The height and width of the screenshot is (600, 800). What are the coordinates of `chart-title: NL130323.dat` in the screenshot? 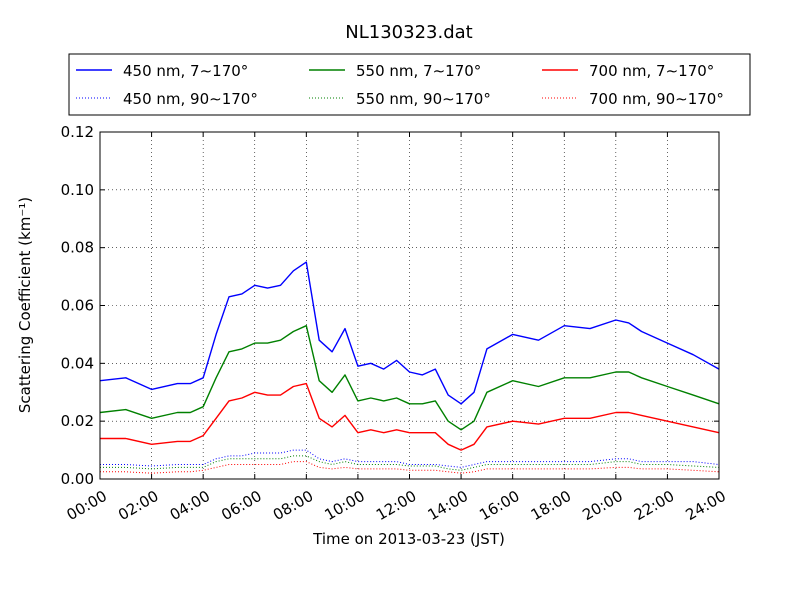 It's located at (408, 32).